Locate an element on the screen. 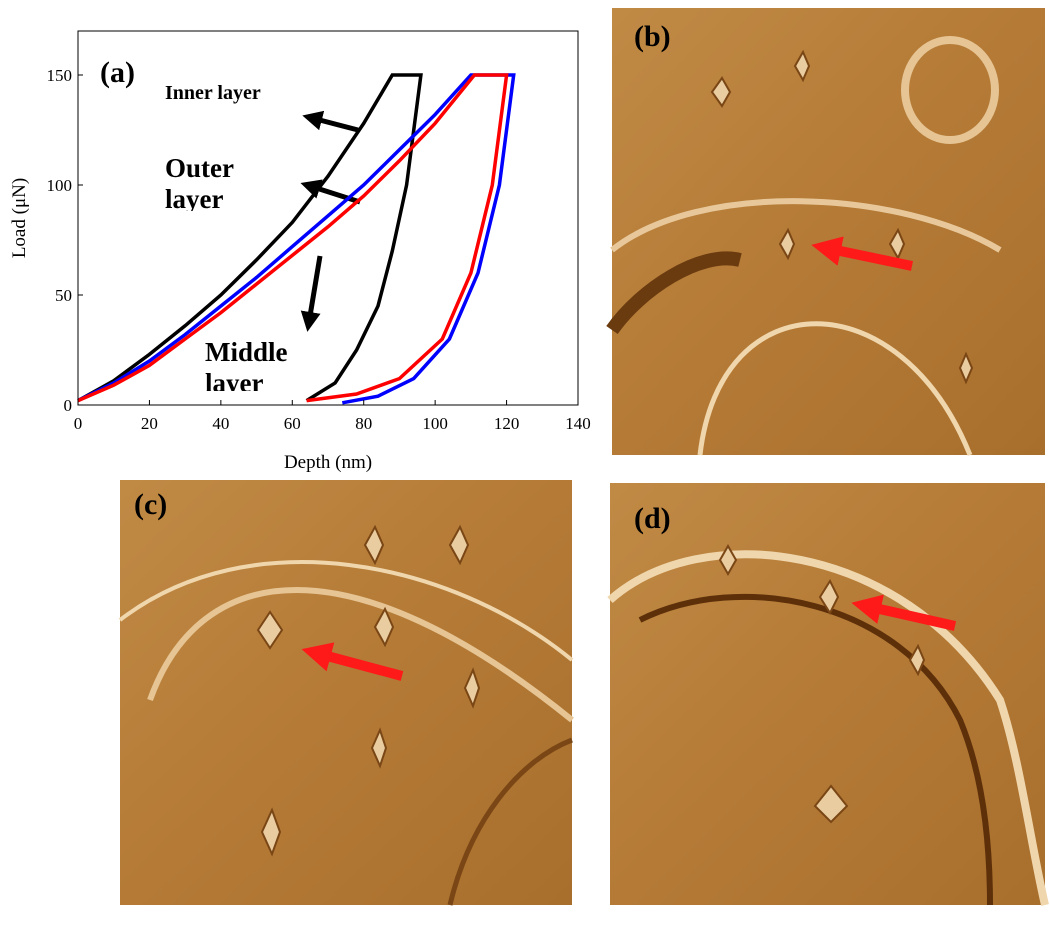  x-tick-label: 60 is located at coordinates (292, 423).